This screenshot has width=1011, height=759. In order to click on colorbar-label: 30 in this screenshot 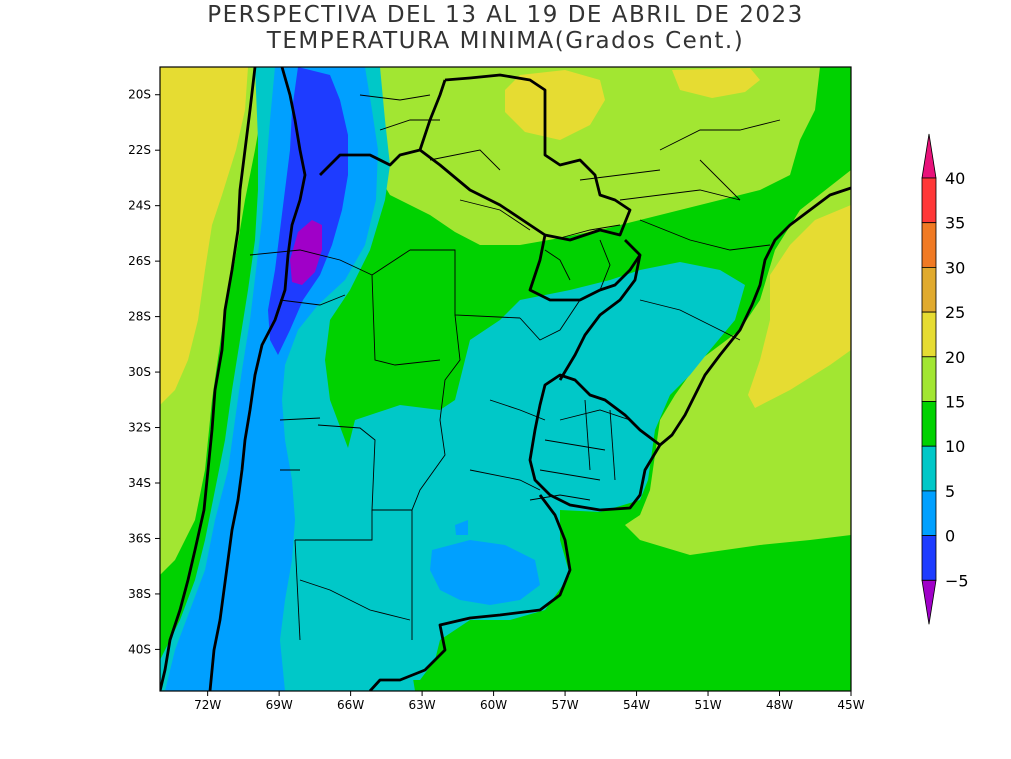, I will do `click(955, 267)`.